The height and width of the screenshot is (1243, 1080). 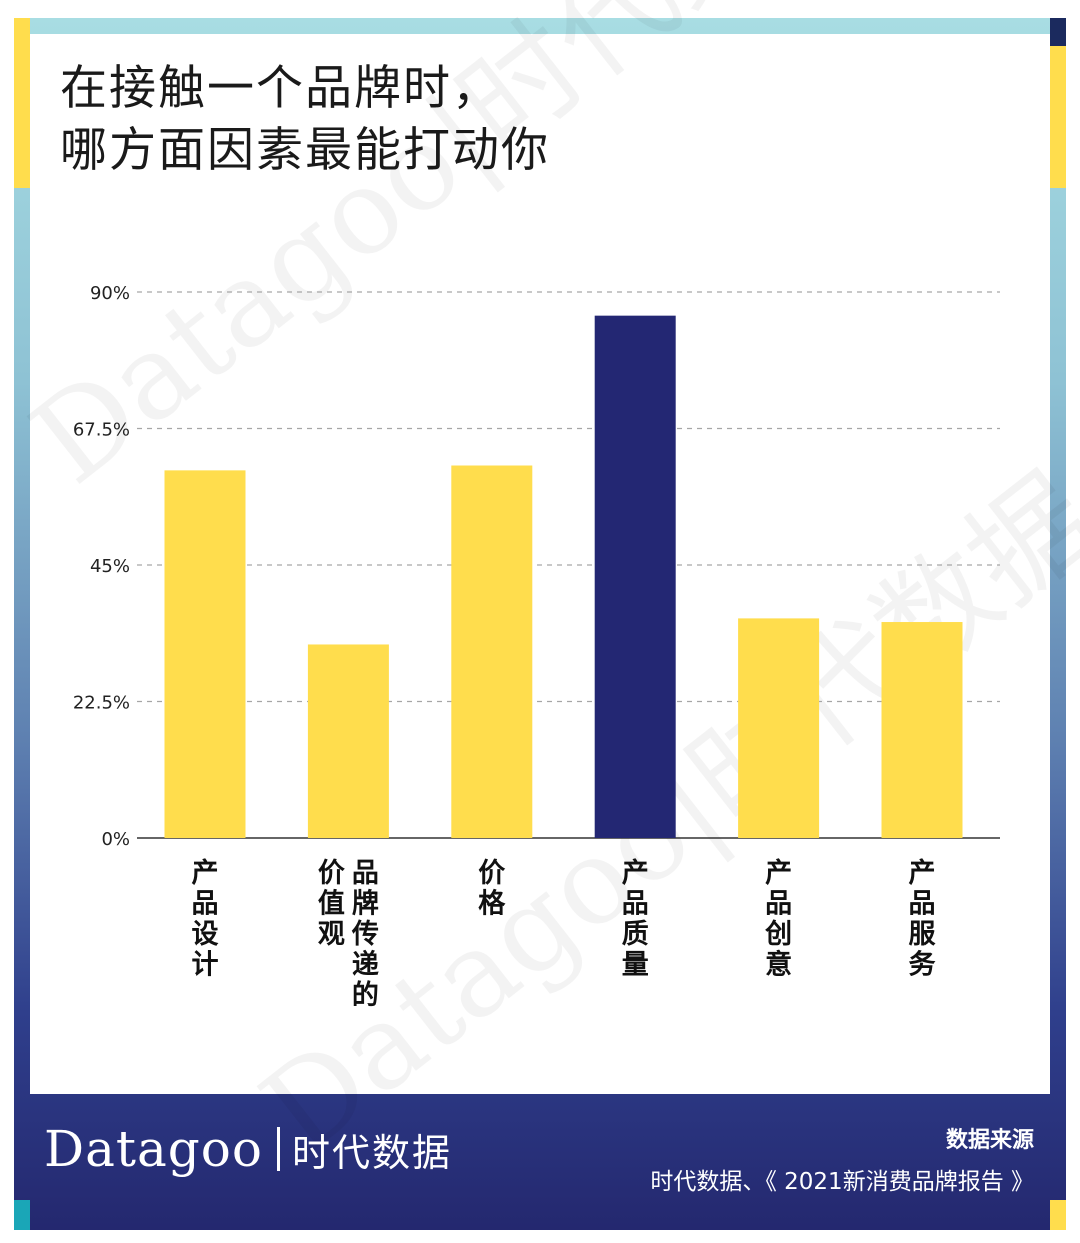 I want to click on x-tick-label: 设, so click(x=205, y=934).